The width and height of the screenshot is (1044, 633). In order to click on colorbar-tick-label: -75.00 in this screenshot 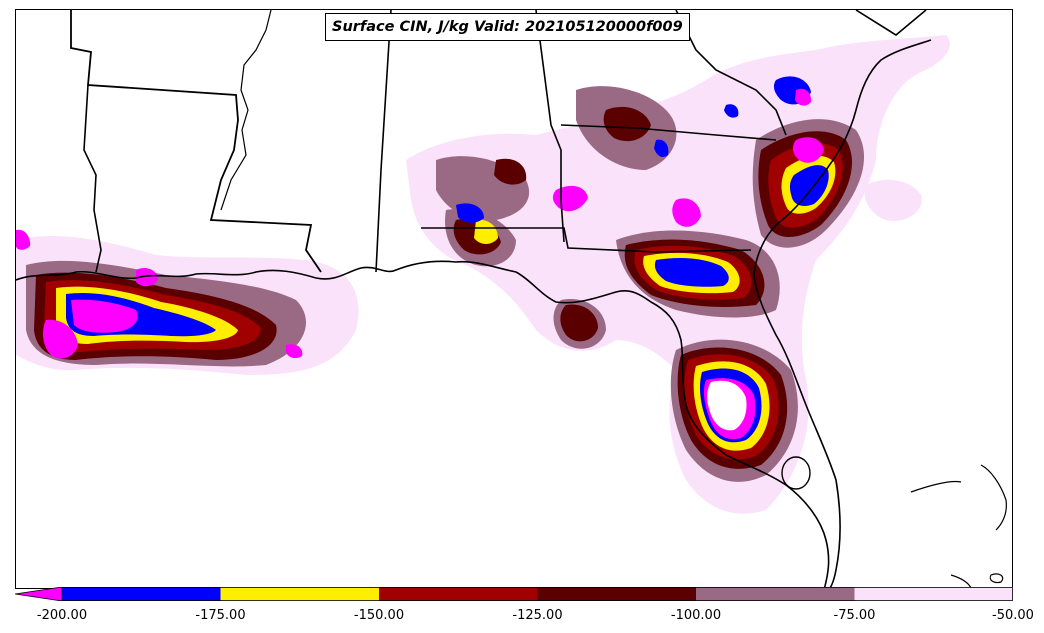, I will do `click(854, 615)`.